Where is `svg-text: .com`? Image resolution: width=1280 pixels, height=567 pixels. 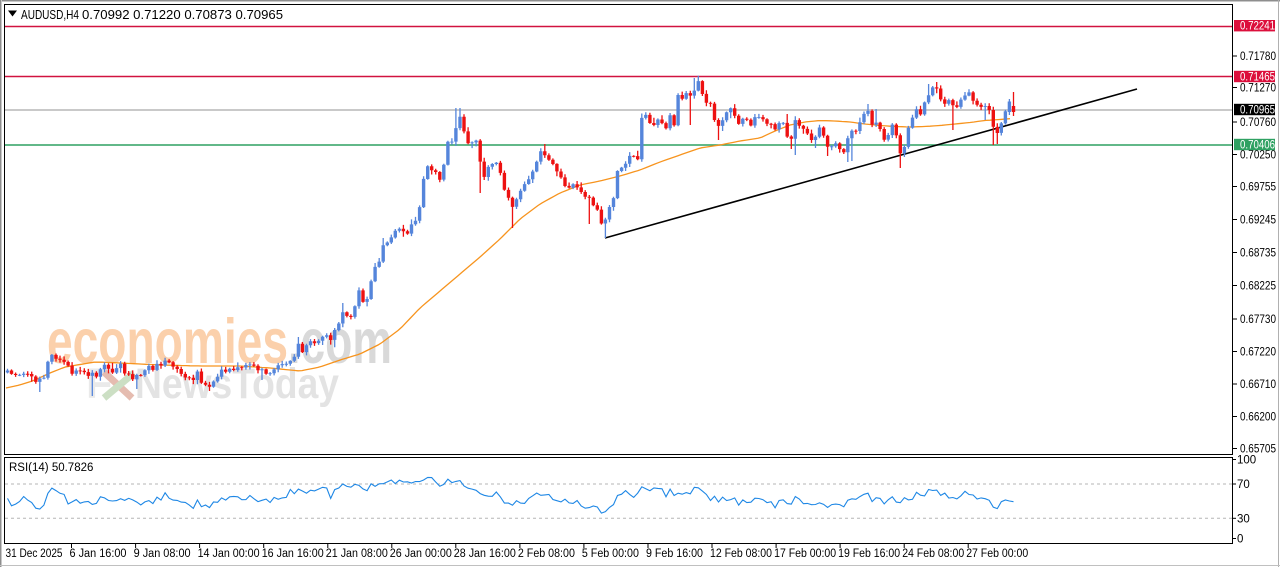
svg-text: .com is located at coordinates (340, 342).